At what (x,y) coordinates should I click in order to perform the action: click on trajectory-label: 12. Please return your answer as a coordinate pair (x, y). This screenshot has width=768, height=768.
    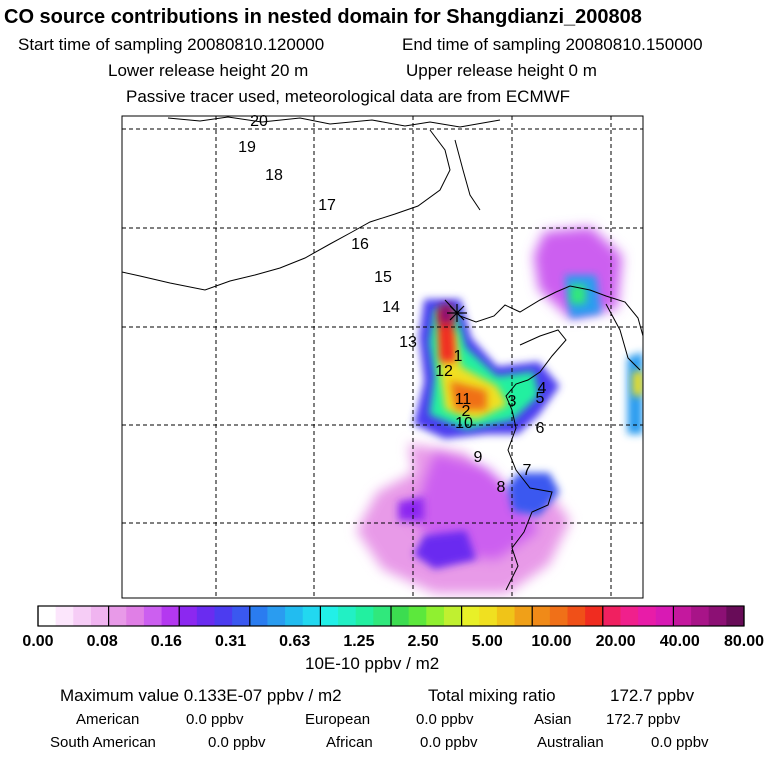
    Looking at the image, I should click on (444, 371).